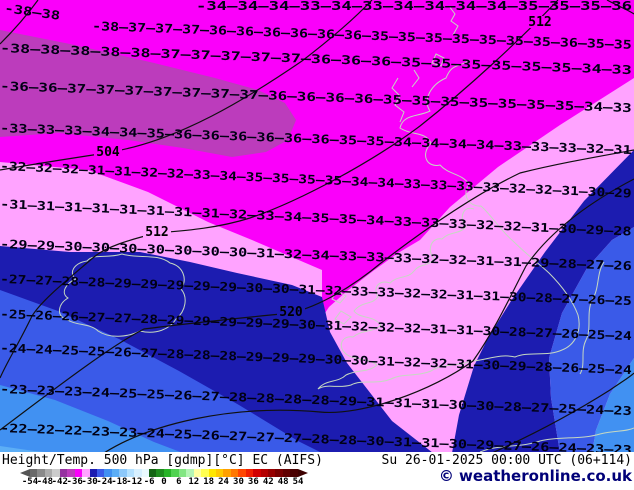 Image resolution: width=634 pixels, height=490 pixels. Describe the element at coordinates (119, 482) in the screenshot. I see `scale-tick-label: -18` at that location.